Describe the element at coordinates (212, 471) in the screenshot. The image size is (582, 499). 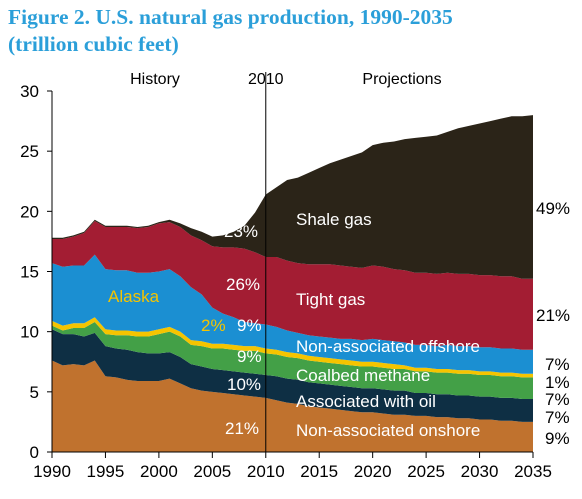
I see `x-tick-label: 2005` at that location.